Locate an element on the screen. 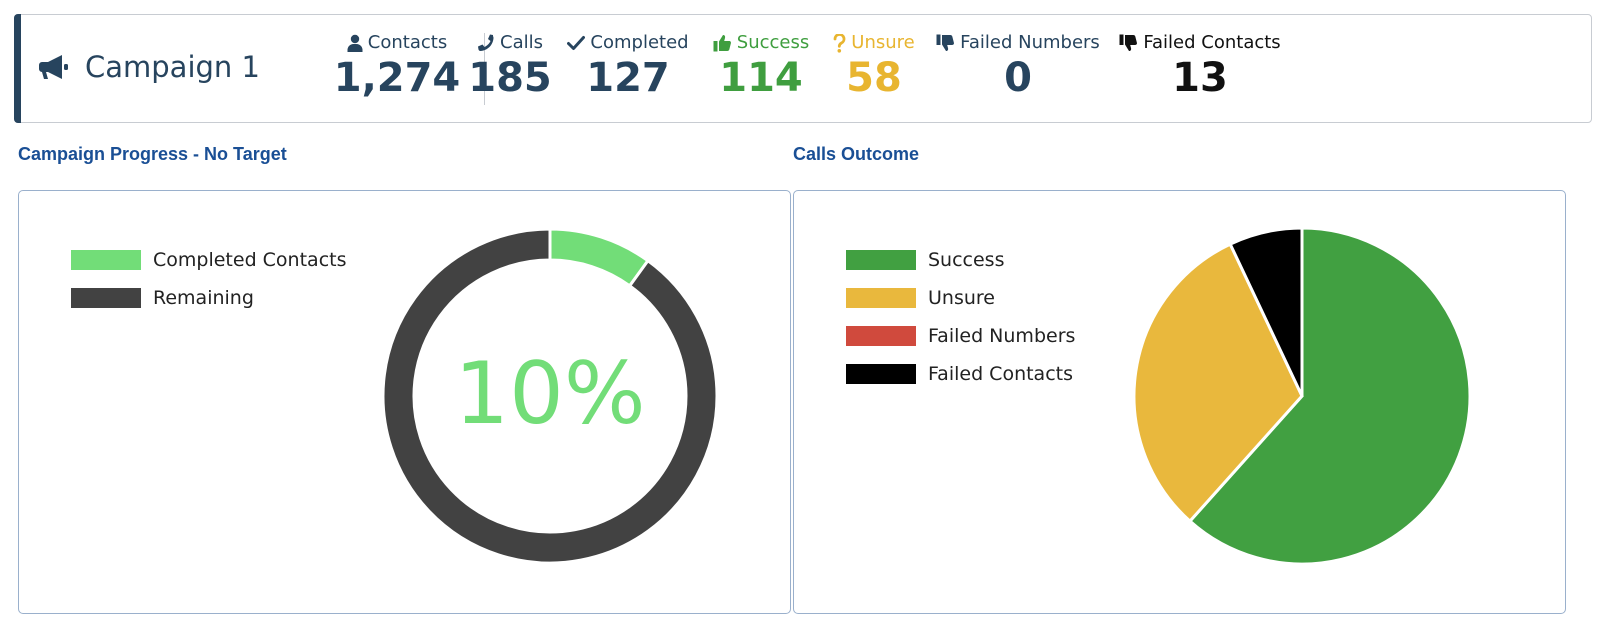 Image resolution: width=1600 pixels, height=630 pixels. outcome-legend-item: Failed Contacts is located at coordinates (960, 374).